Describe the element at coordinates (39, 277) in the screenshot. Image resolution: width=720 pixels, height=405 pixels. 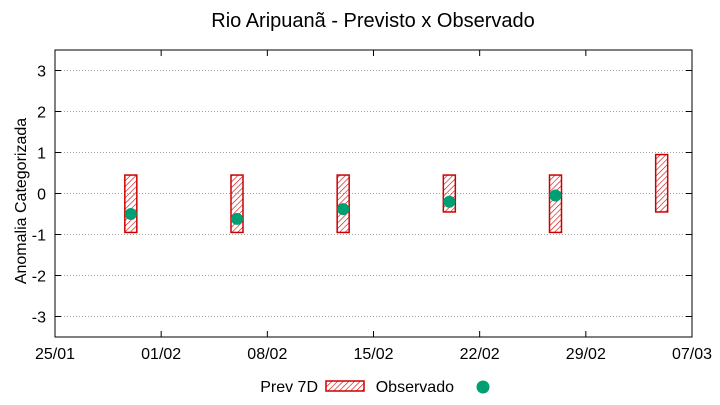
I see `y-tick-label: -2` at that location.